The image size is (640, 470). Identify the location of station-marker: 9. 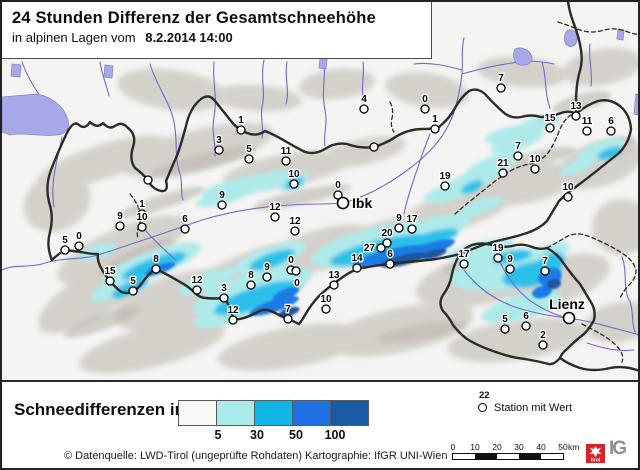
(120, 220).